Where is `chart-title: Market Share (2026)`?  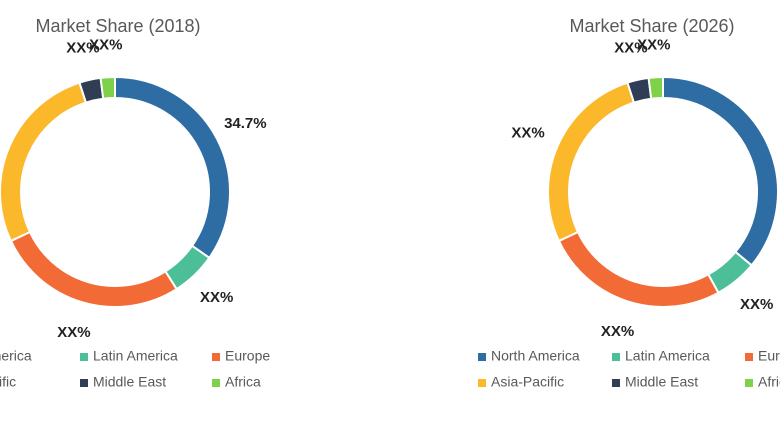
chart-title: Market Share (2026) is located at coordinates (651, 26).